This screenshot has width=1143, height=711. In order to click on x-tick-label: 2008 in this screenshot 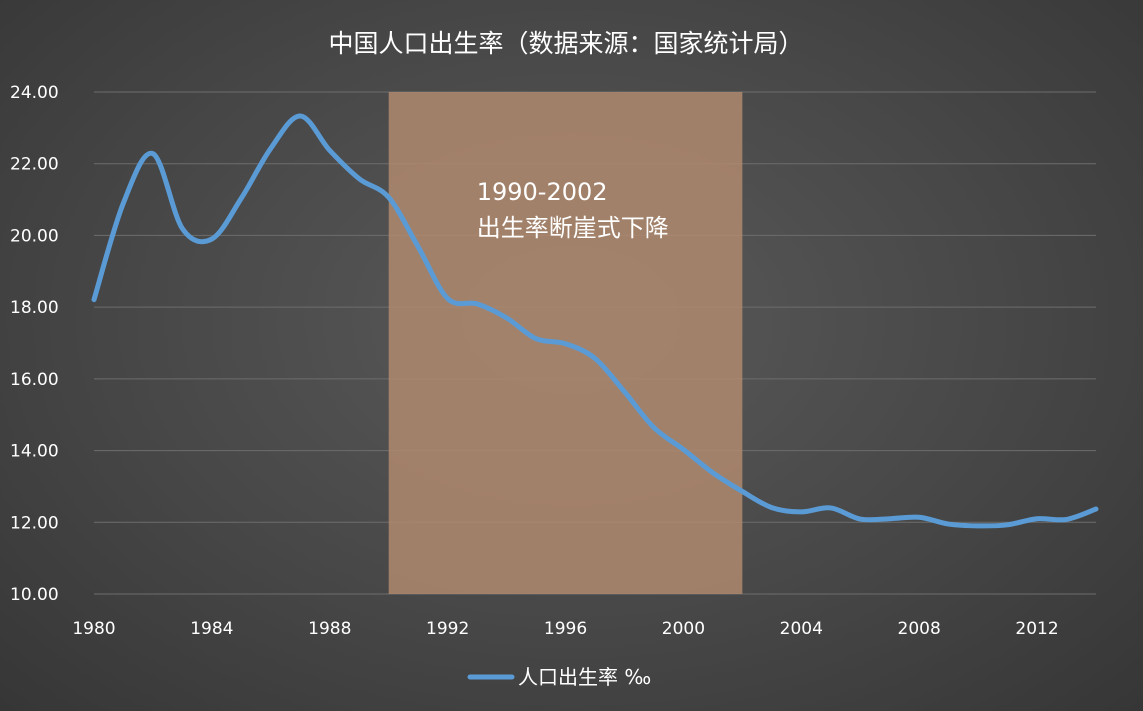, I will do `click(919, 629)`.